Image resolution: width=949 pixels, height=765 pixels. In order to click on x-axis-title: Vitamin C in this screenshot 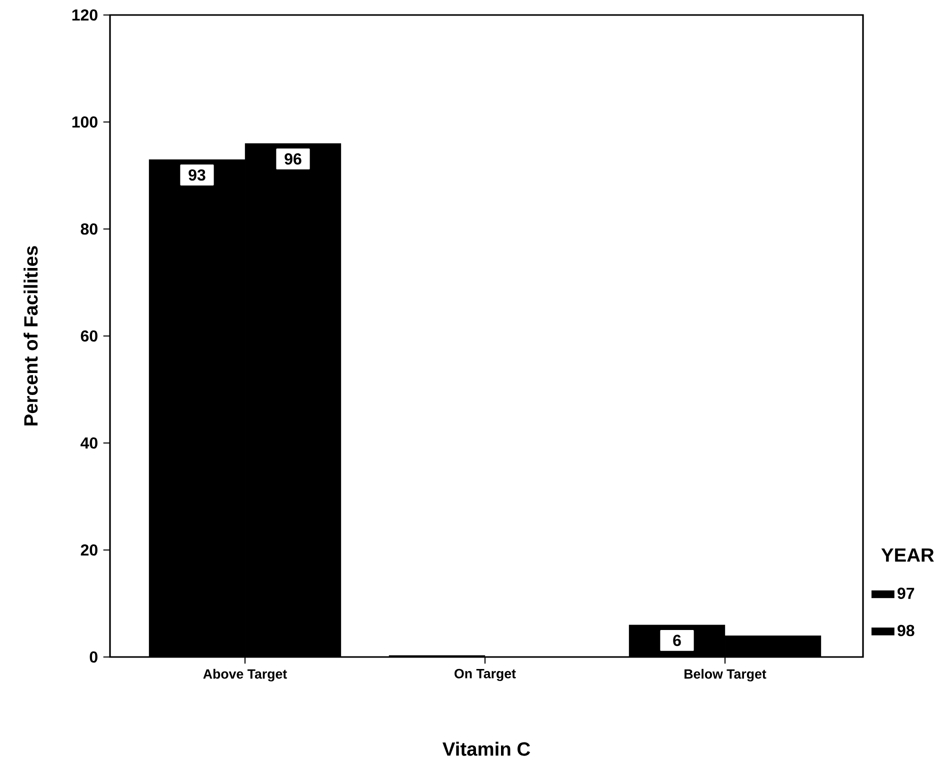, I will do `click(486, 749)`.